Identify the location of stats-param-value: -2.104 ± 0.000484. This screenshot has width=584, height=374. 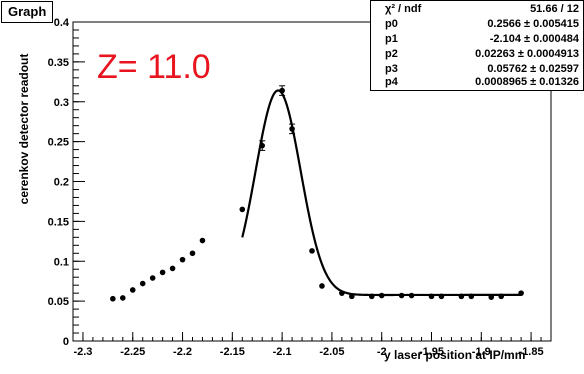
(534, 39).